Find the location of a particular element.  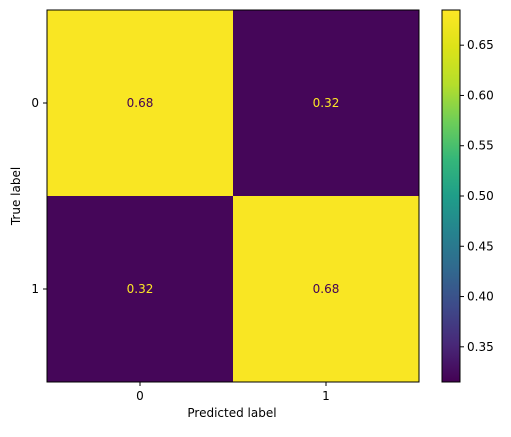

y-axis: 01 is located at coordinates (39, 196).